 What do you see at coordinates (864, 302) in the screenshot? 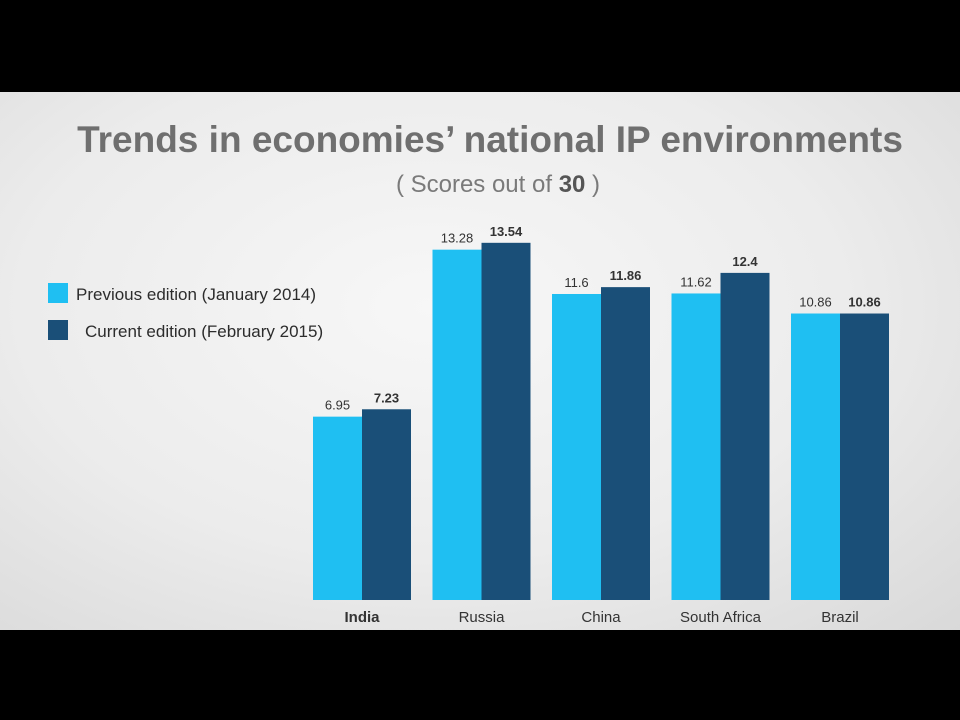
I see `value-label-brazil-current: 10.86` at bounding box center [864, 302].